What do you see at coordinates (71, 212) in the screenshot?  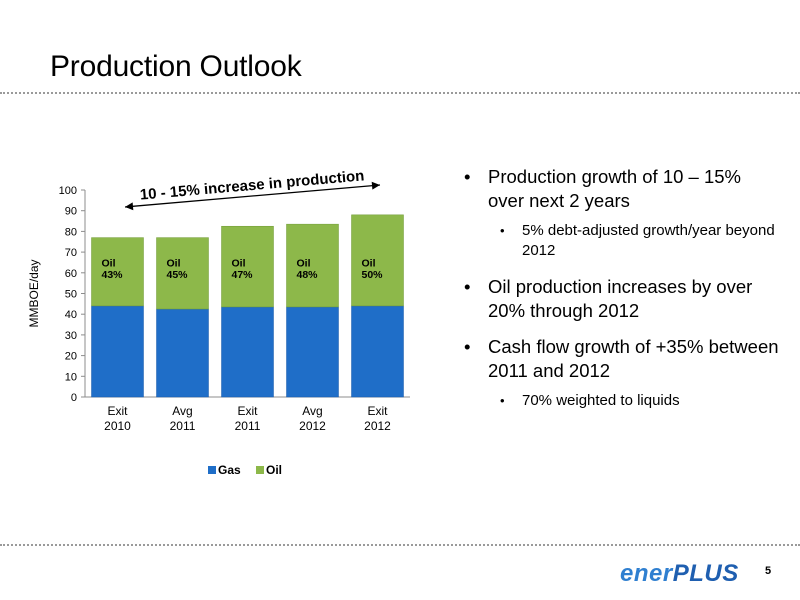 I see `y-tick-label: 90` at bounding box center [71, 212].